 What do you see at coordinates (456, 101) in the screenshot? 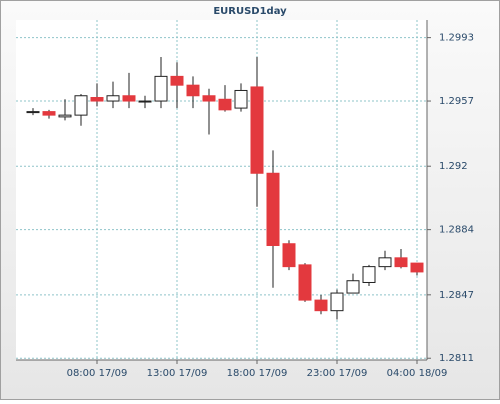
I see `y-tick-label: 1.2957` at bounding box center [456, 101].